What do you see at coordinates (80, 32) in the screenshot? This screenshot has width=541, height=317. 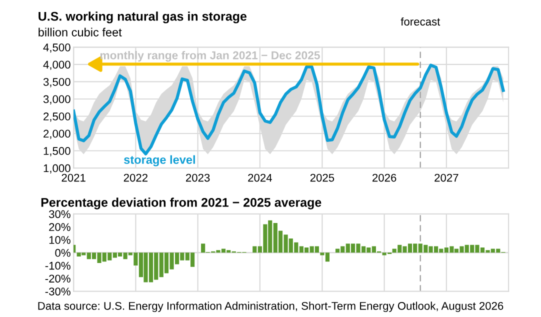 I see `chart-subtitle: billion cubic feet` at bounding box center [80, 32].